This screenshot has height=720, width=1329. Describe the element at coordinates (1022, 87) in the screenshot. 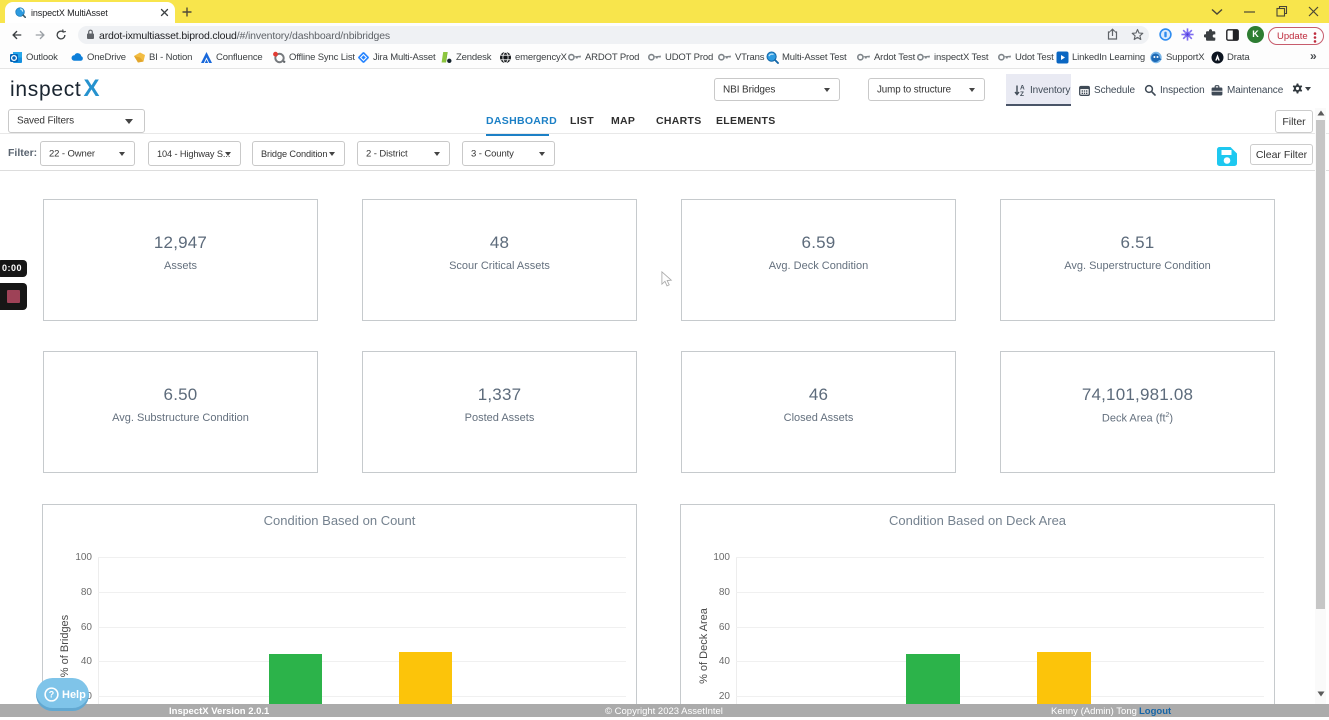

I see `svg-text: A` at that location.